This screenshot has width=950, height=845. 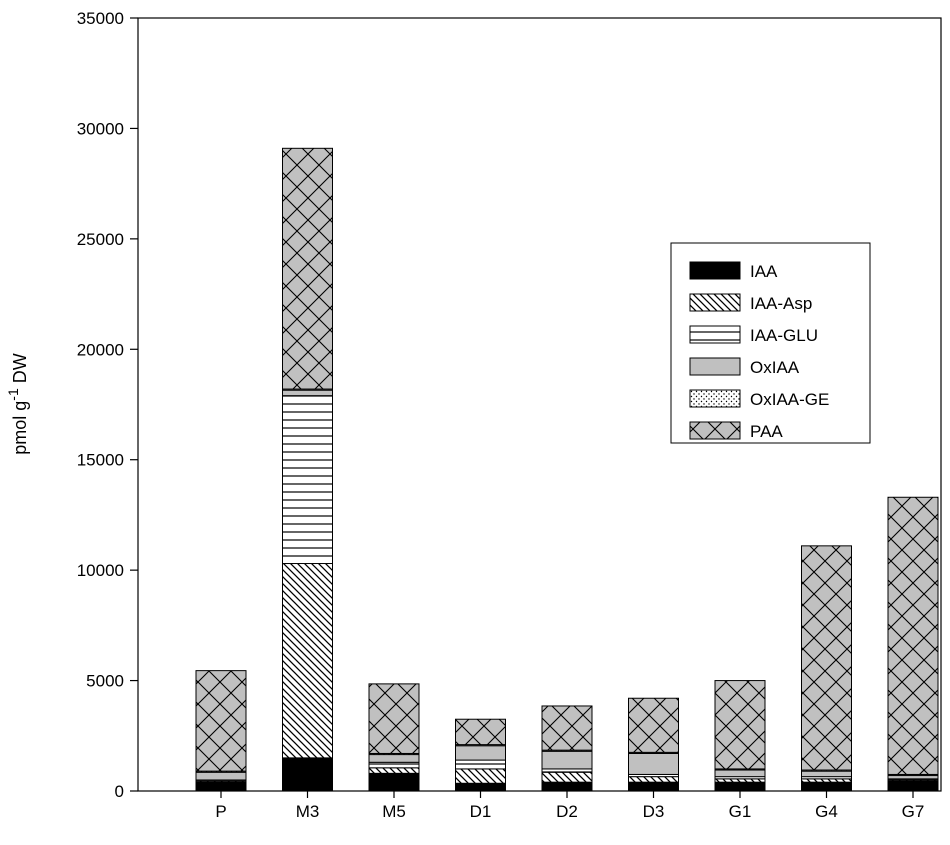 What do you see at coordinates (307, 774) in the screenshot?
I see `bar-segment-M3-IAA` at bounding box center [307, 774].